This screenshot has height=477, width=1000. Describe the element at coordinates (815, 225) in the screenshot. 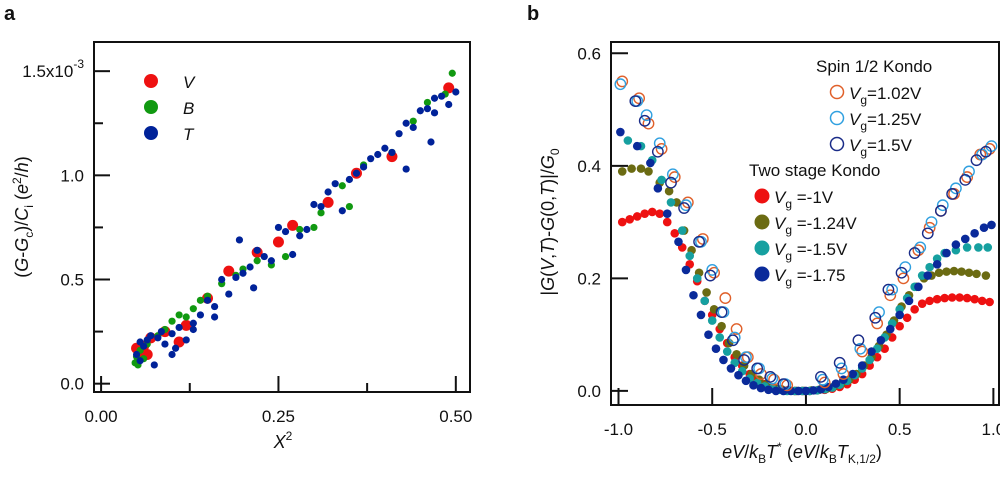

I see `legend-entry-label: Vg =-1.24V` at that location.